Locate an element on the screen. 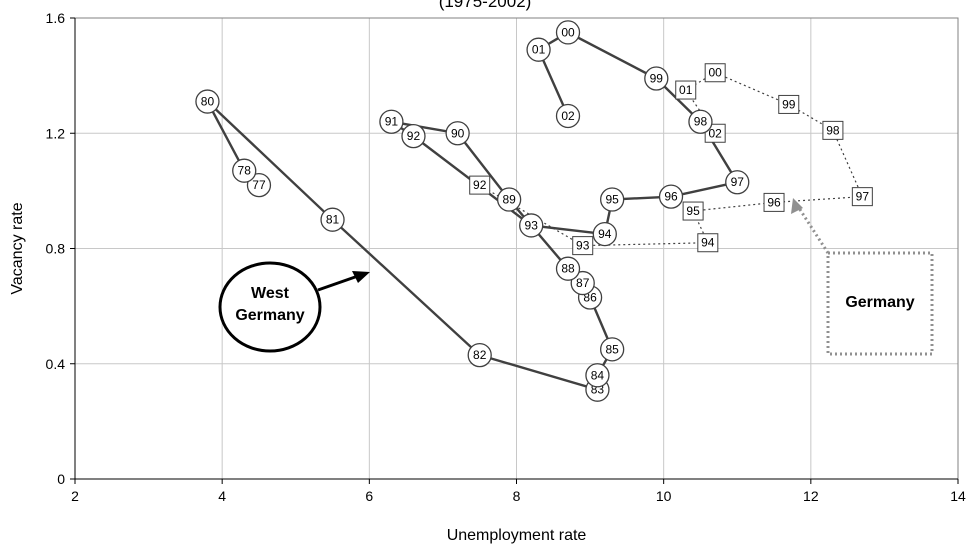 Image resolution: width=970 pixels, height=548 pixels. west-germany-point-label: 95 is located at coordinates (612, 200).